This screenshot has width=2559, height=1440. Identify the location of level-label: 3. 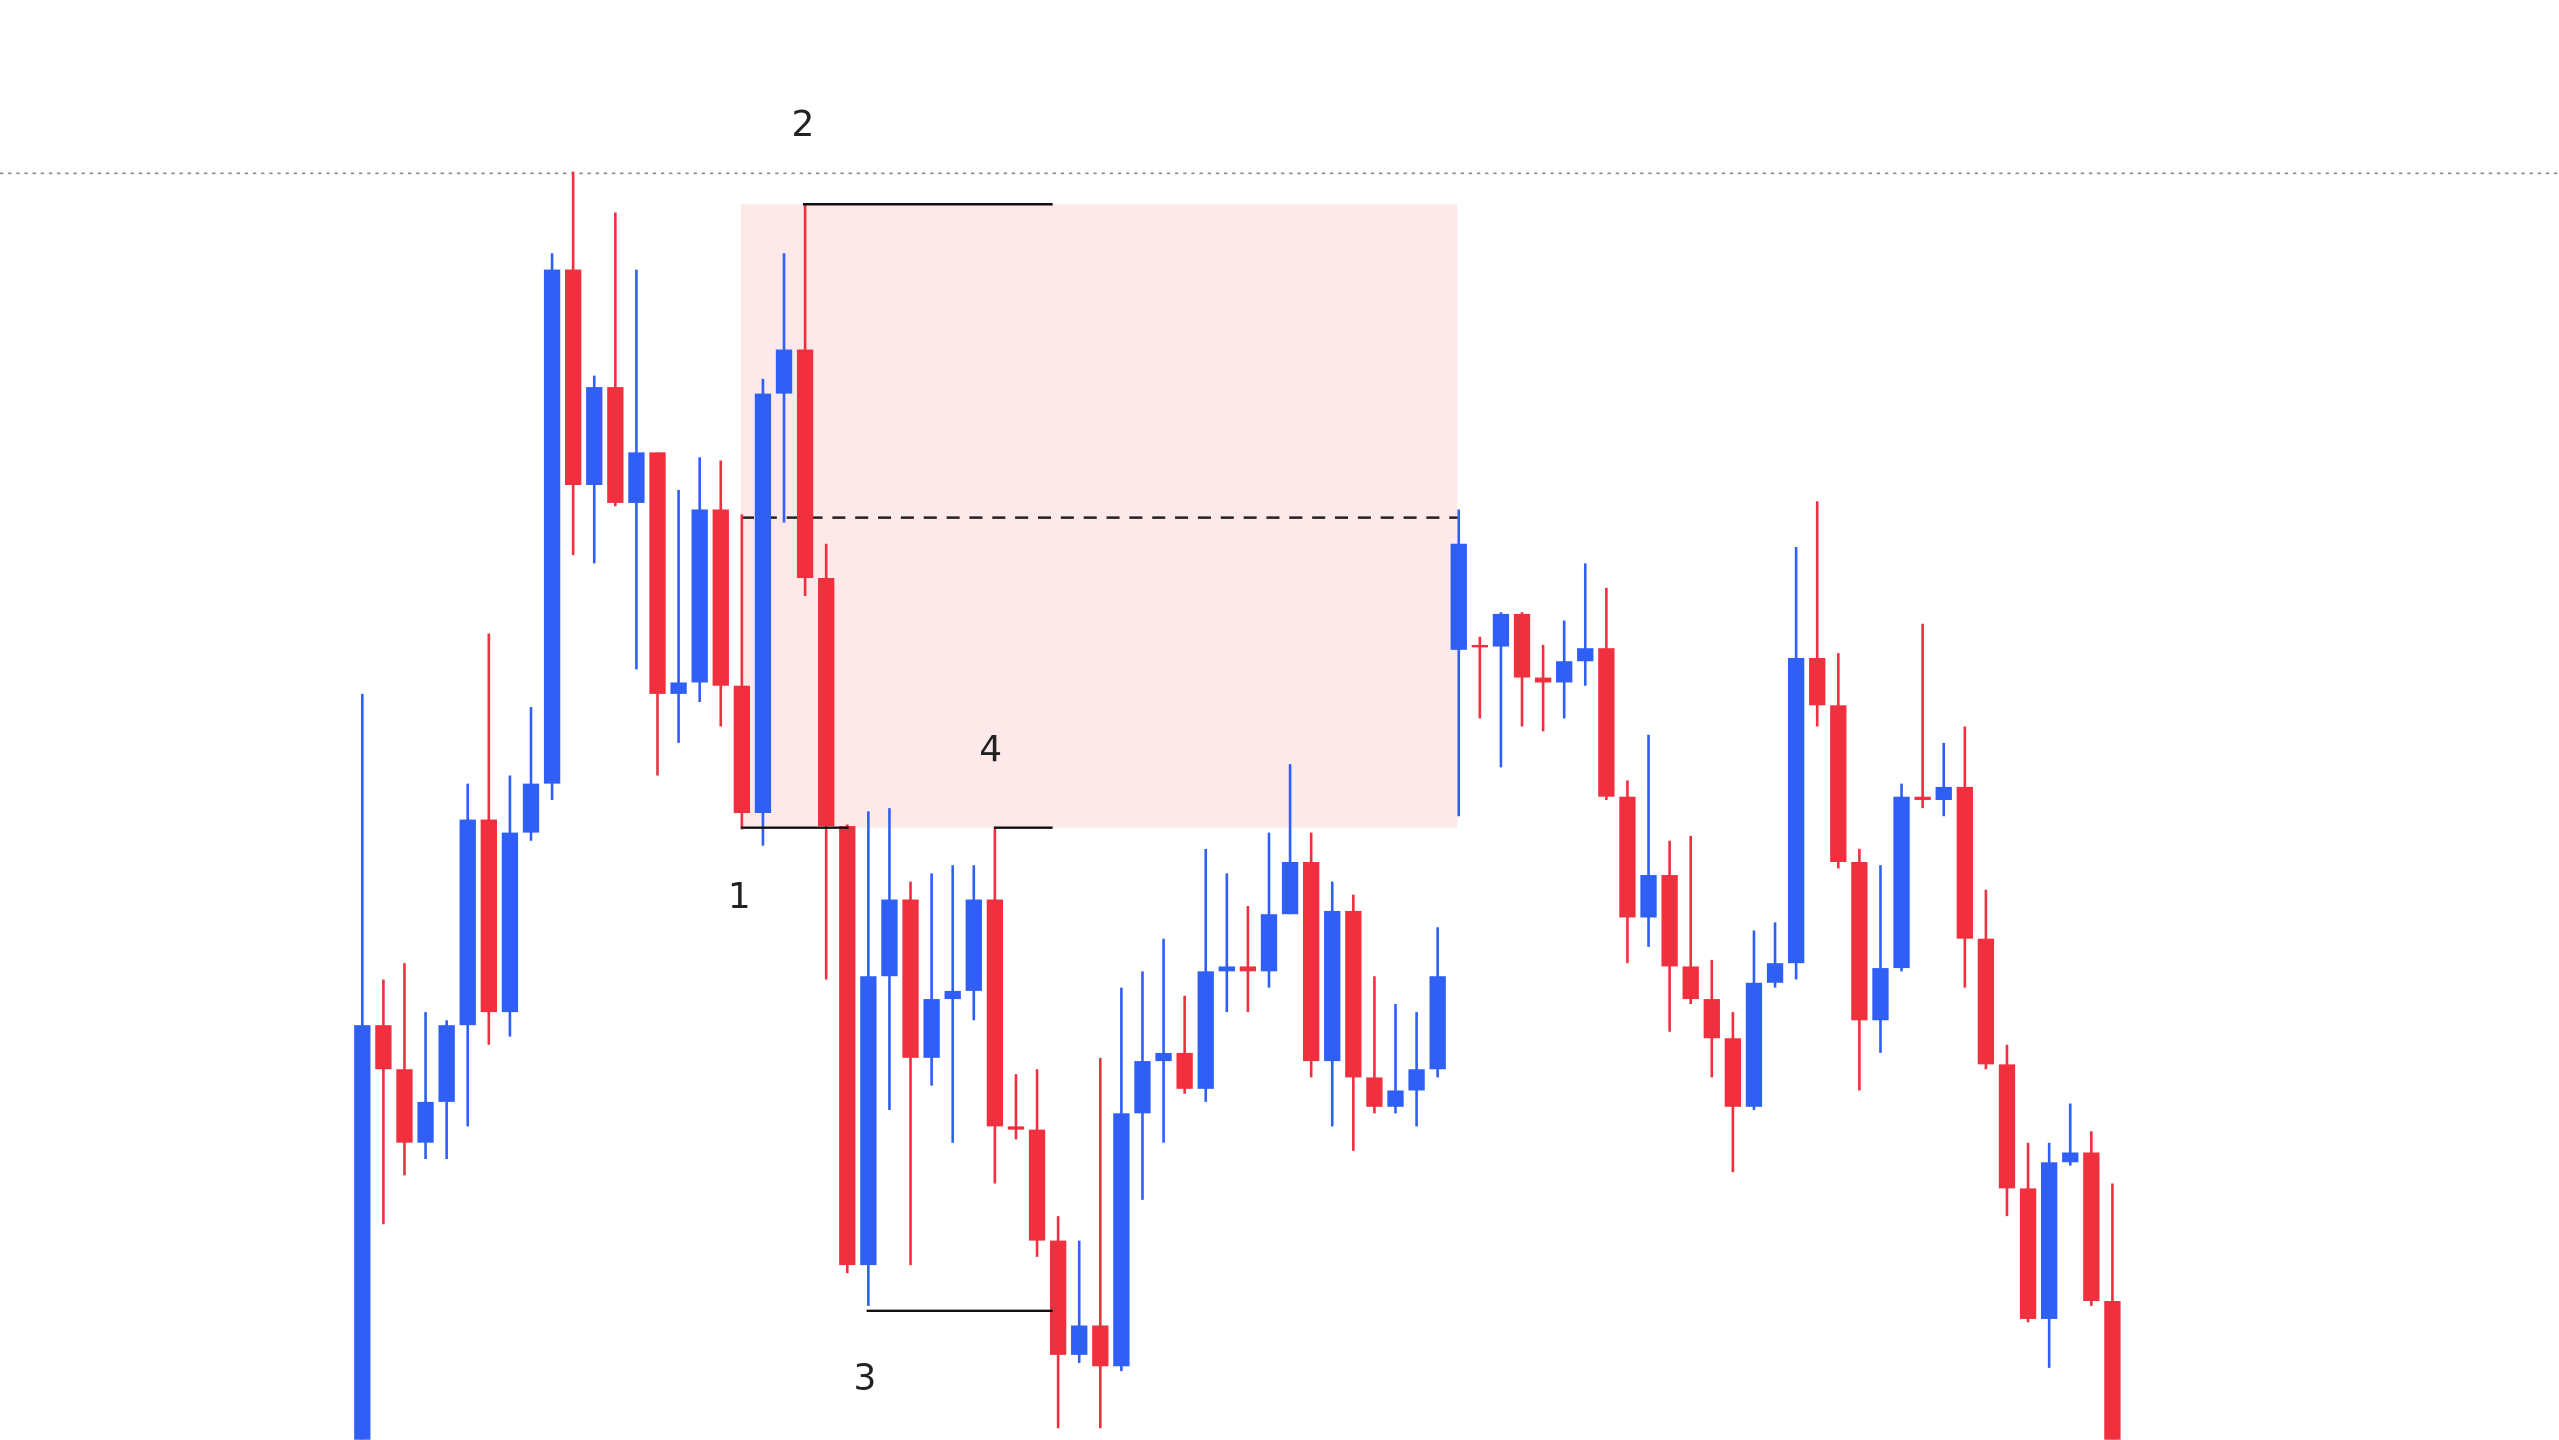
(865, 1377).